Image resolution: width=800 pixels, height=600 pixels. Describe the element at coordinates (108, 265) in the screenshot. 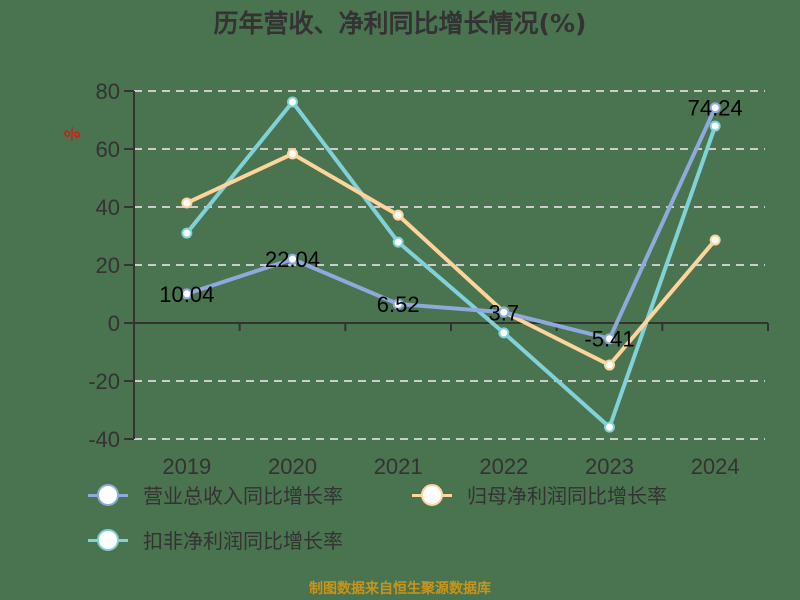

I see `y-tick-label: 20` at that location.